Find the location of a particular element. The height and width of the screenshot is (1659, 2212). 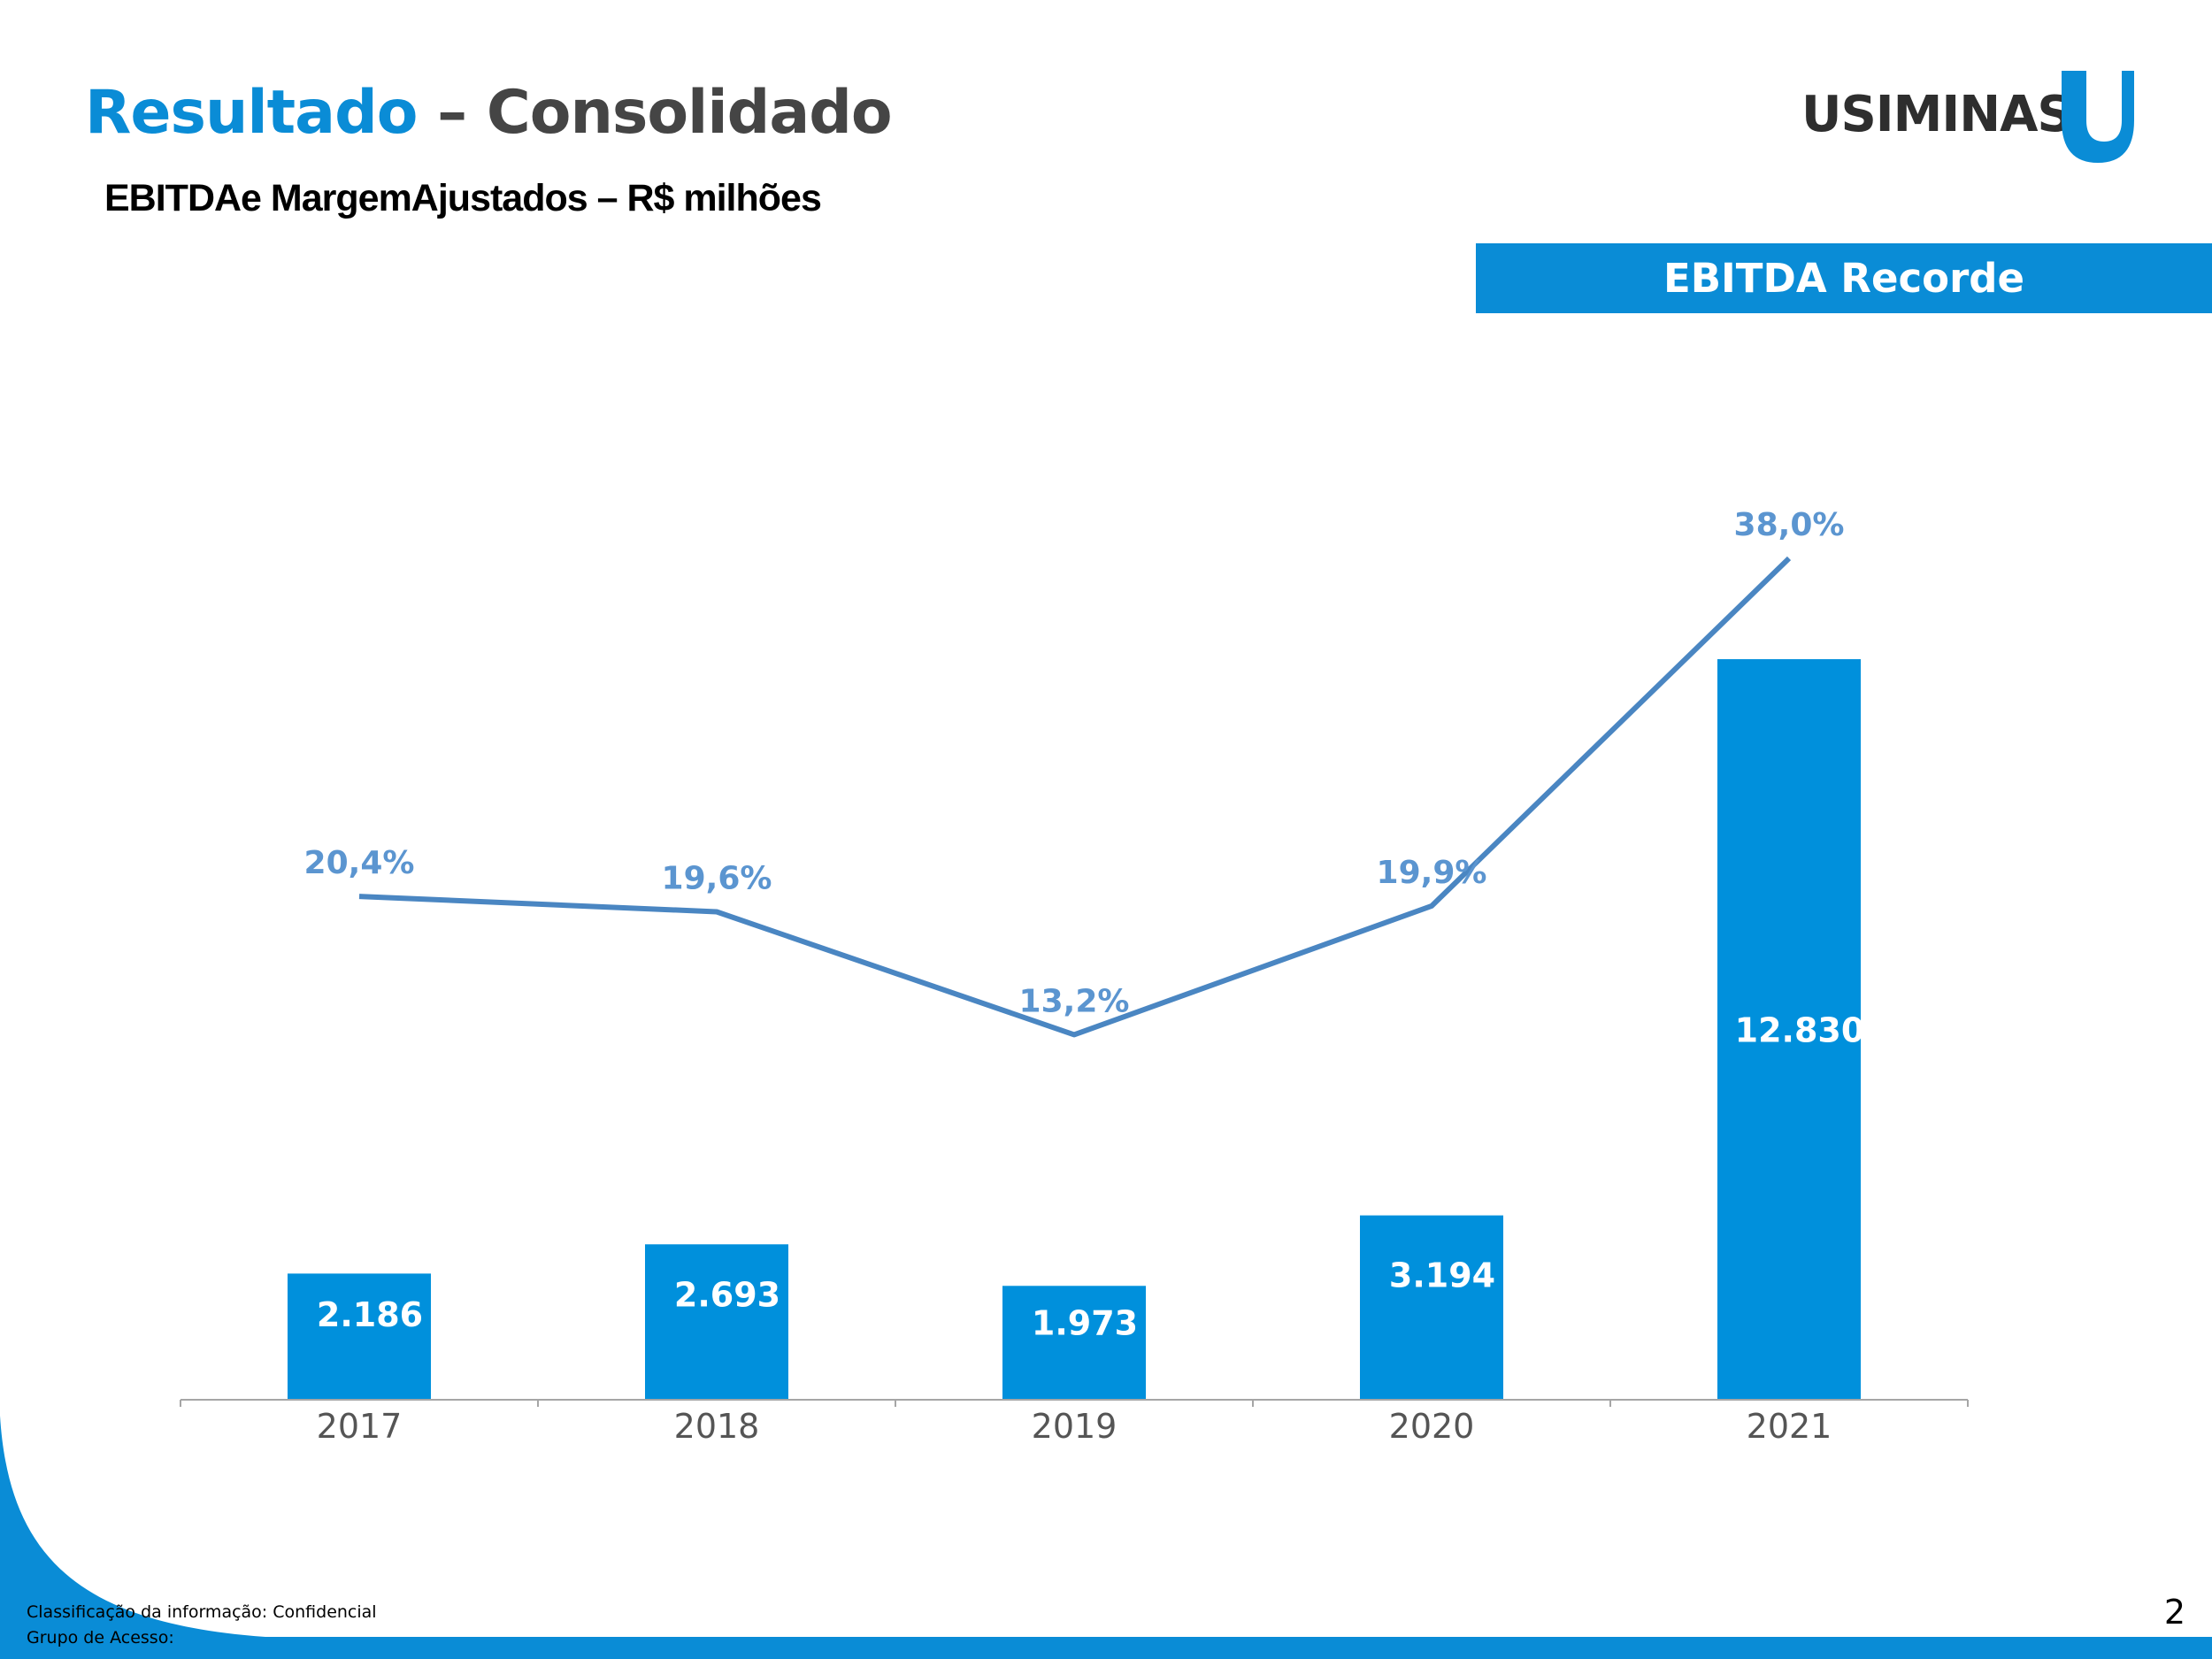

logo-u-icon is located at coordinates (2098, 117).